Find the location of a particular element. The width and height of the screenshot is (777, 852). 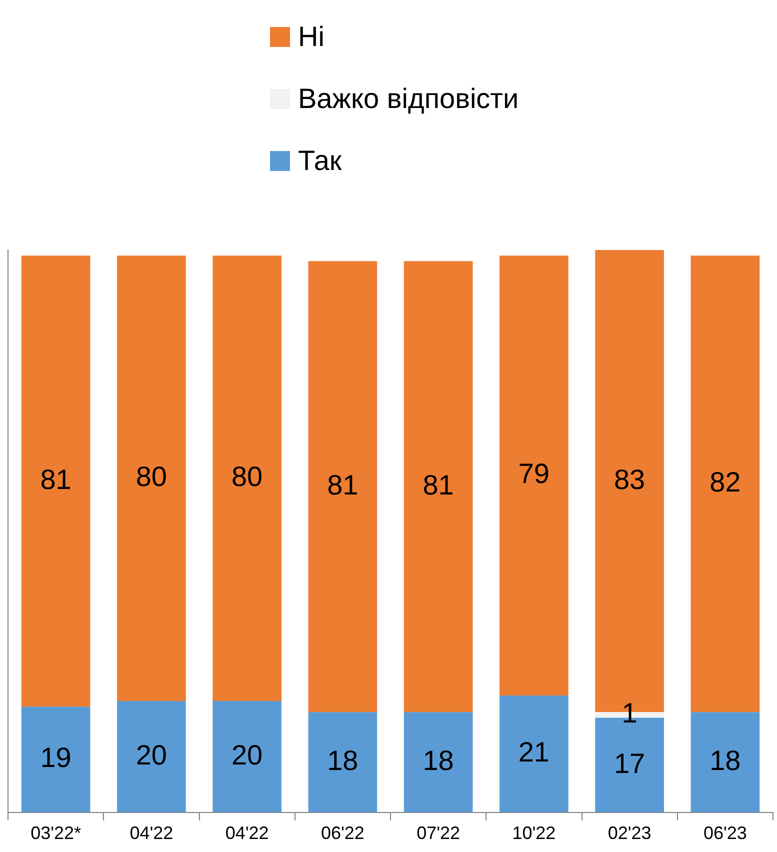

data-label: 17 is located at coordinates (630, 763).